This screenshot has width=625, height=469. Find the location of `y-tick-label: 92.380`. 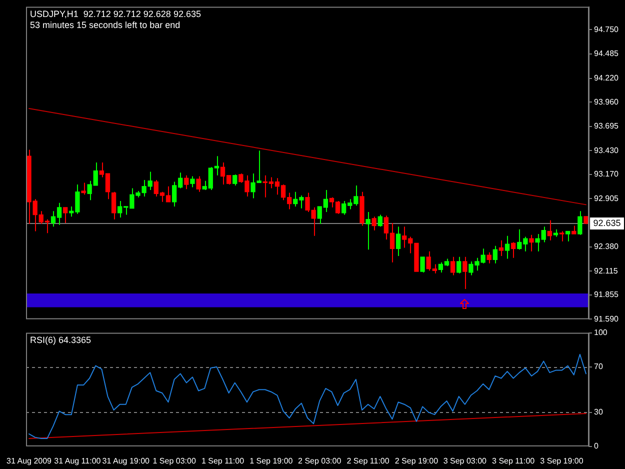

y-tick-label: 92.380 is located at coordinates (607, 247).